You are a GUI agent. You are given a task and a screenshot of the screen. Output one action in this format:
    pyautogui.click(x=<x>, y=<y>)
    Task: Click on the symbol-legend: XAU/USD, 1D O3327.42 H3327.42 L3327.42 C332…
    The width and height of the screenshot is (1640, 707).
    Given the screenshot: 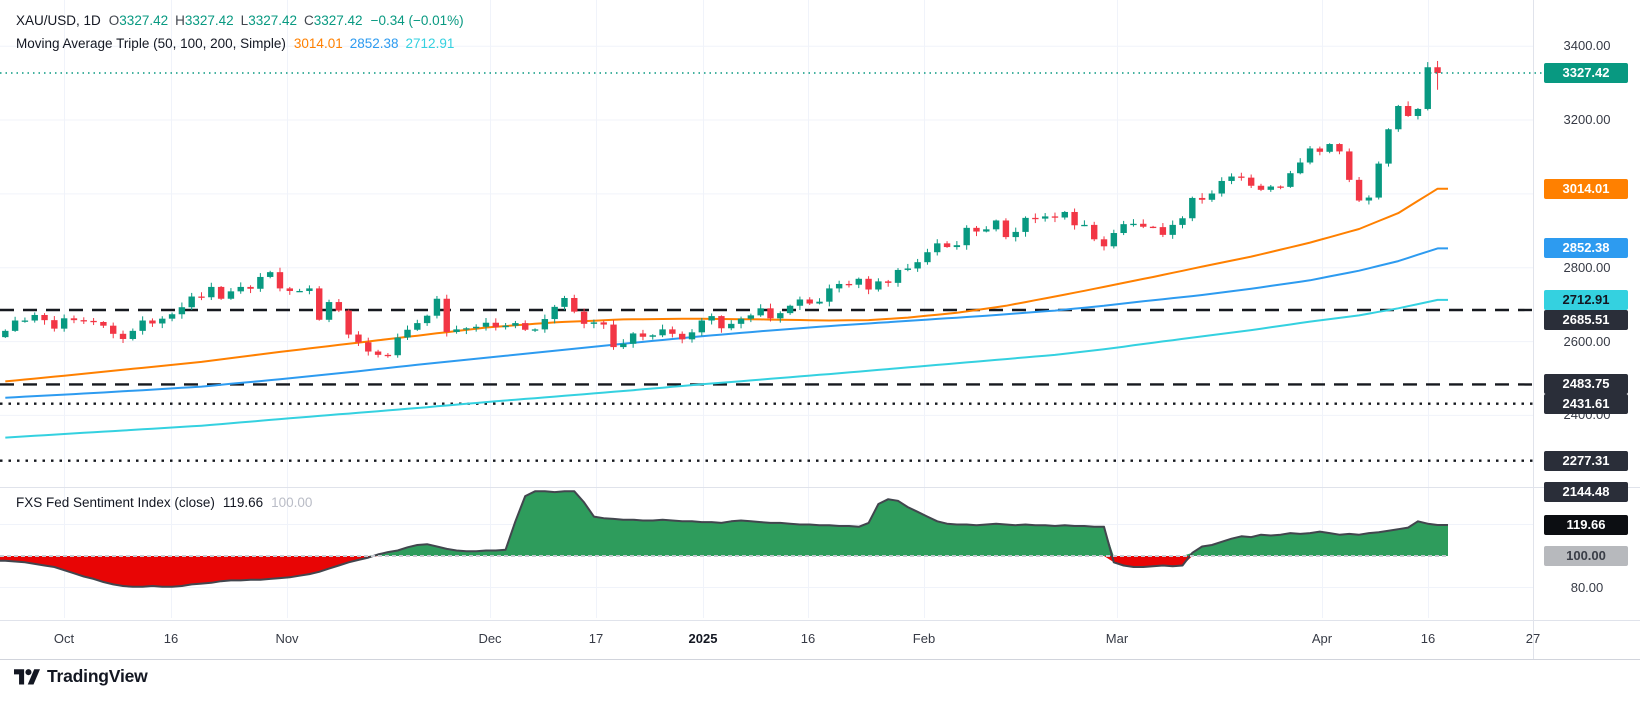 What is the action you would take?
    pyautogui.click(x=240, y=20)
    